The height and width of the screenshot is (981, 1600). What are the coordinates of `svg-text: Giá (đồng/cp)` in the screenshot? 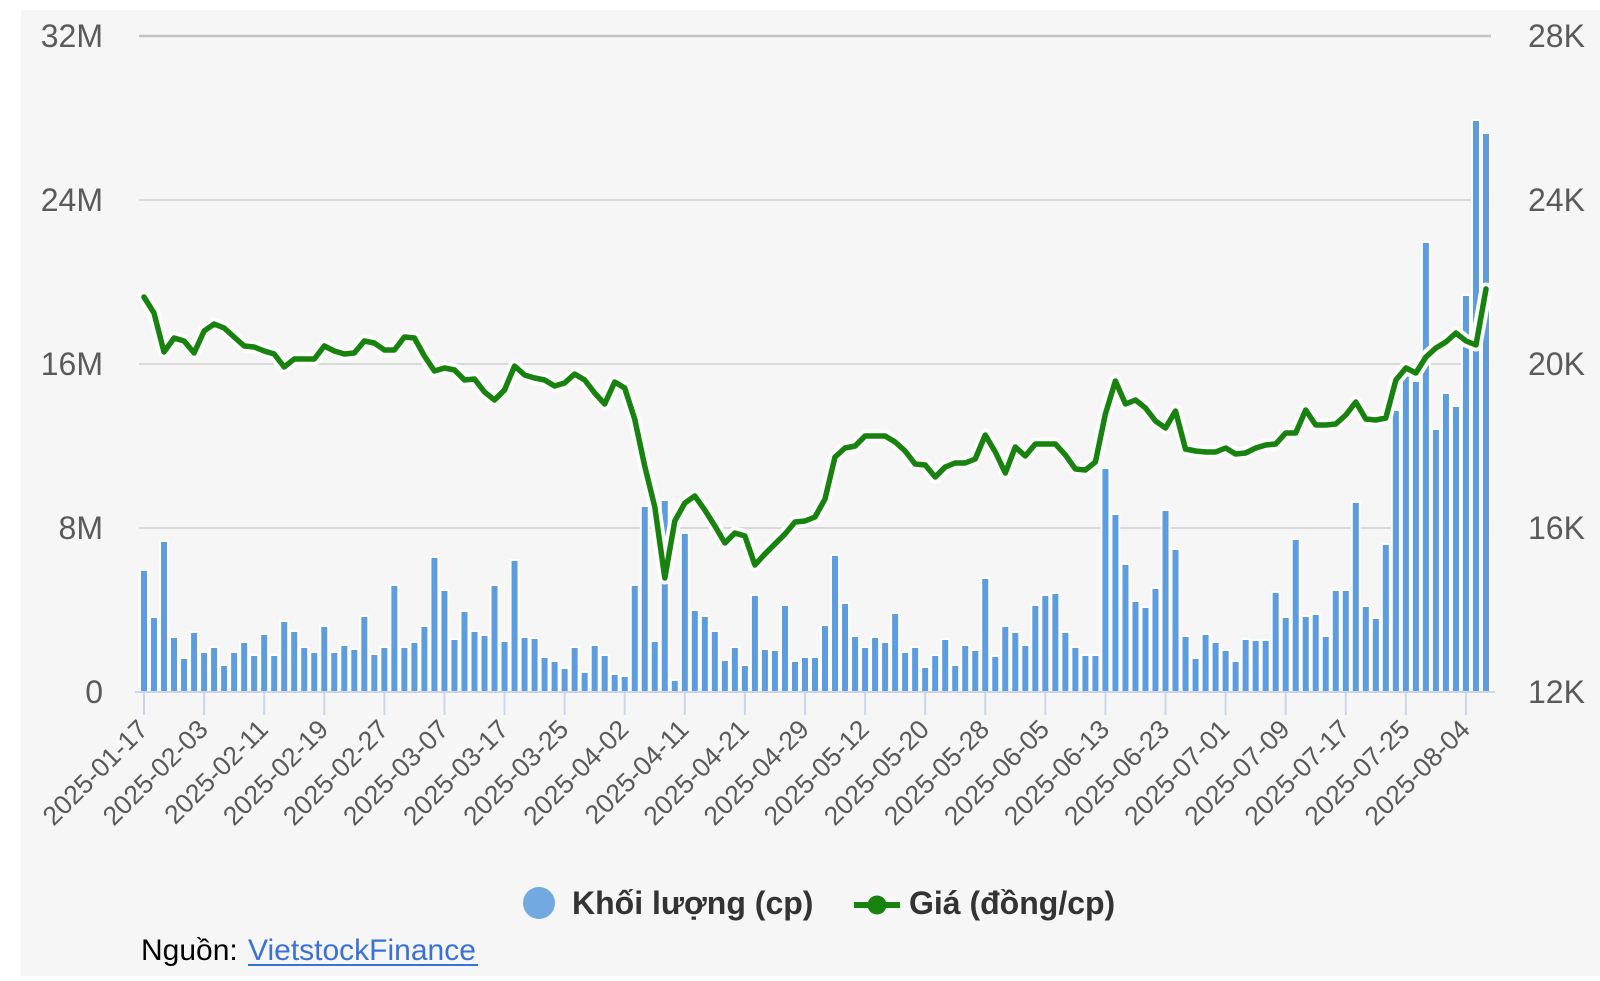 It's located at (1012, 903).